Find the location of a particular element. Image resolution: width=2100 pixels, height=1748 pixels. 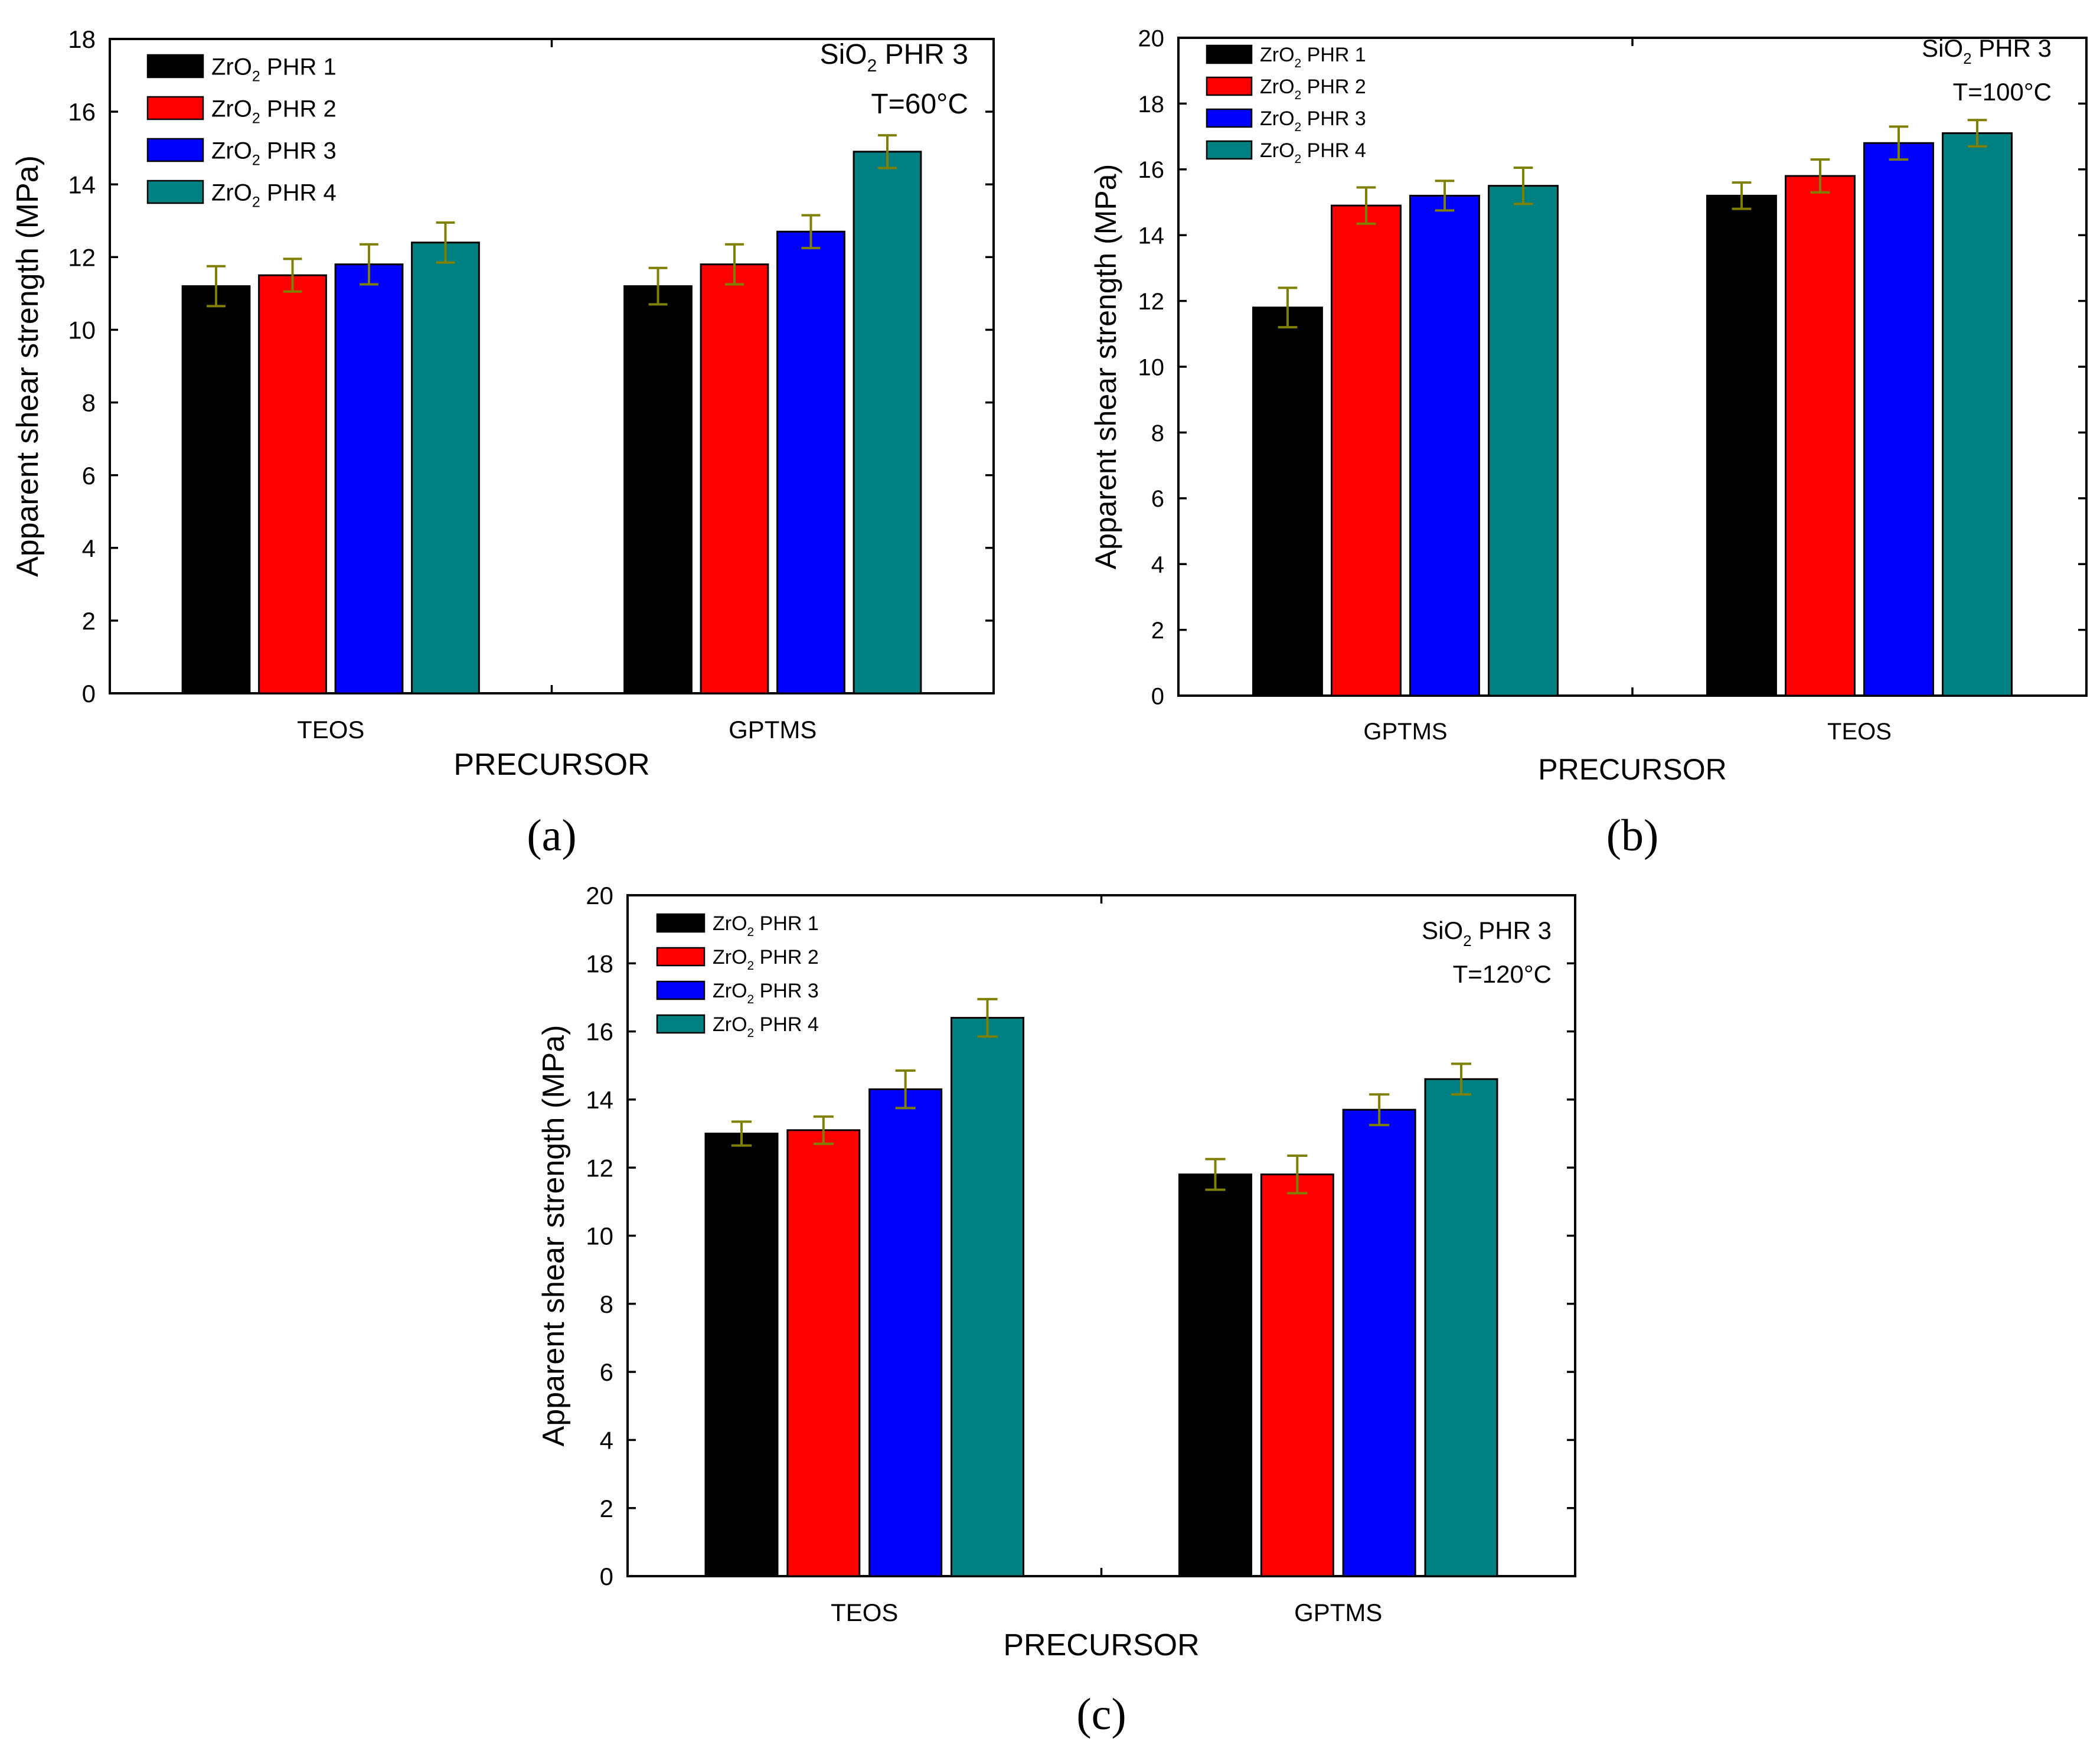

annotation-text: T=60°C is located at coordinates (919, 104).